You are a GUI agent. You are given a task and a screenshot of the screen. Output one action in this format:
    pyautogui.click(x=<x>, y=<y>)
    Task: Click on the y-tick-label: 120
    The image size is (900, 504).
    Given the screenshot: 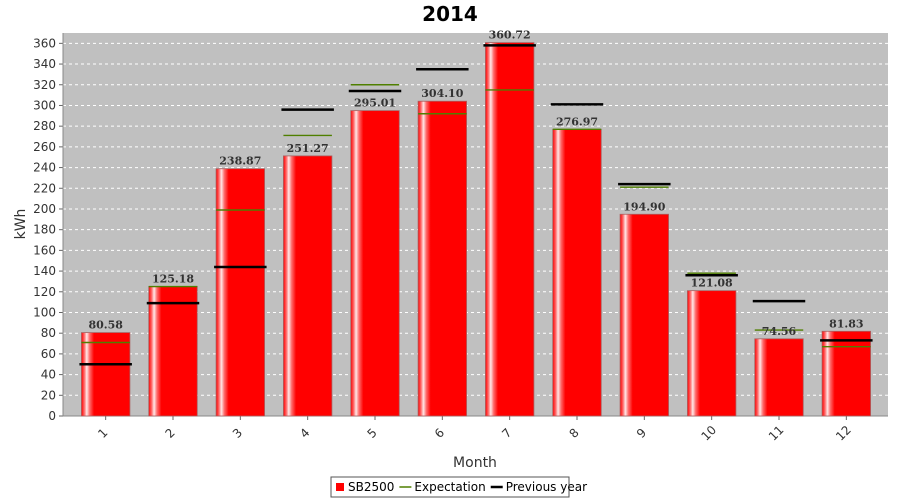 What is the action you would take?
    pyautogui.click(x=44, y=292)
    